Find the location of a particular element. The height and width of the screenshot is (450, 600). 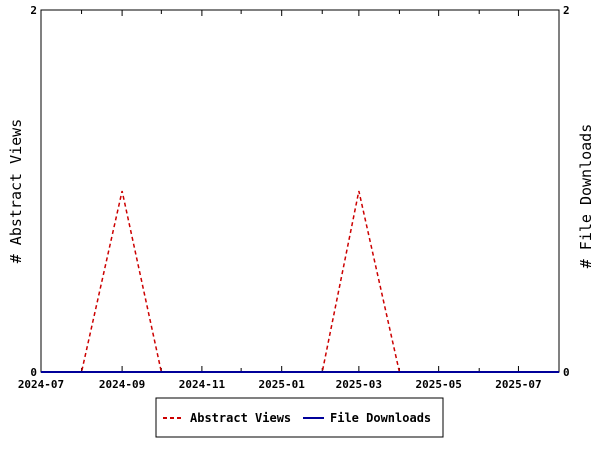

y-tick-label-left: 0 is located at coordinates (33, 372).